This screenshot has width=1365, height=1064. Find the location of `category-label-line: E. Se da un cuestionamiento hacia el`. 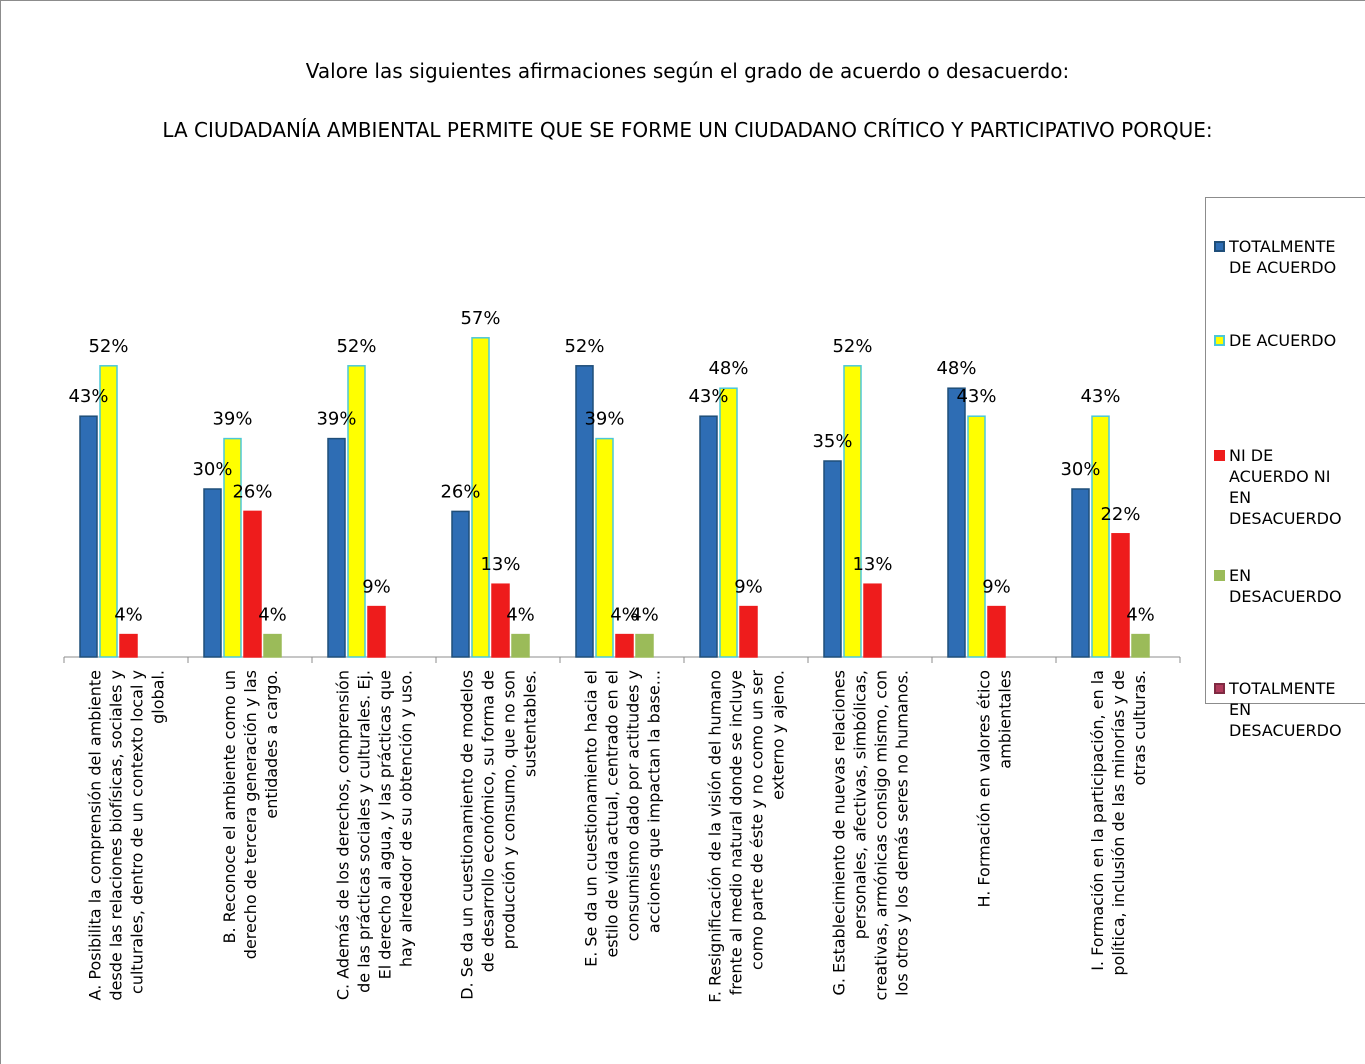

category-label-line: E. Se da un cuestionamiento hacia el is located at coordinates (591, 818).